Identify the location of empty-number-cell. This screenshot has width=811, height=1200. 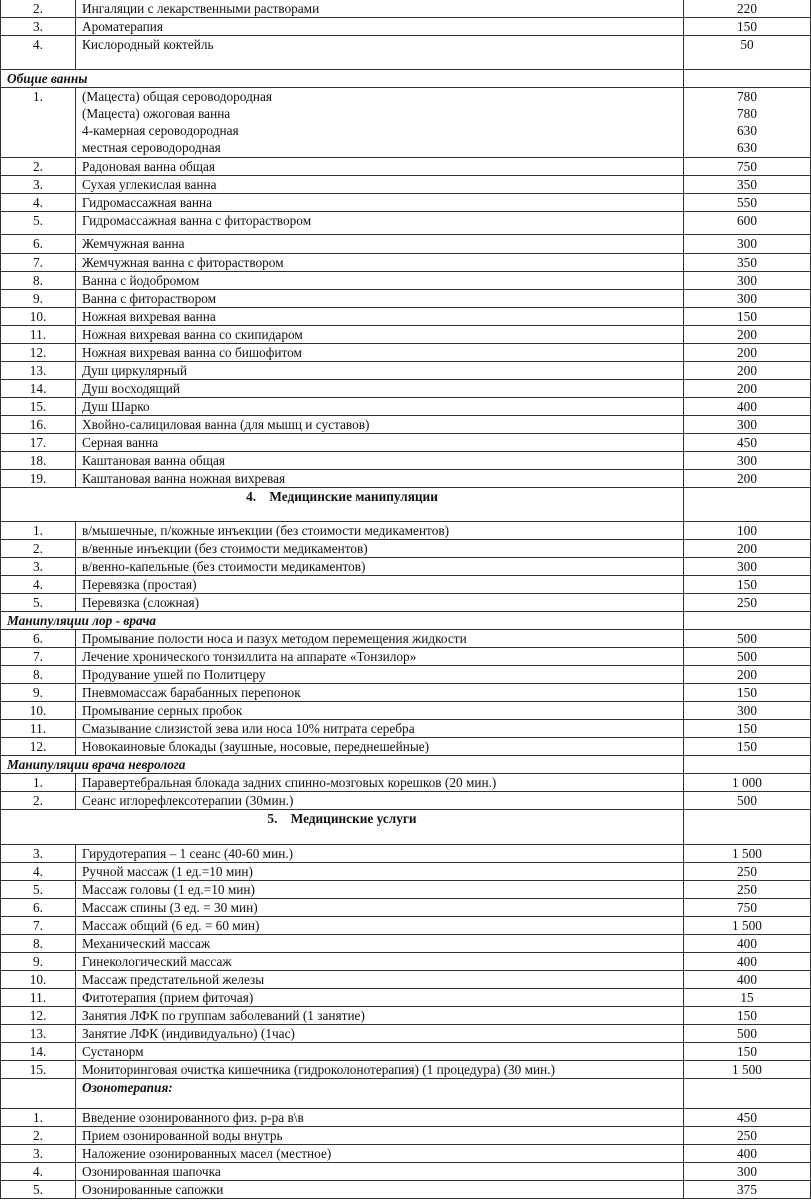
(38, 1093).